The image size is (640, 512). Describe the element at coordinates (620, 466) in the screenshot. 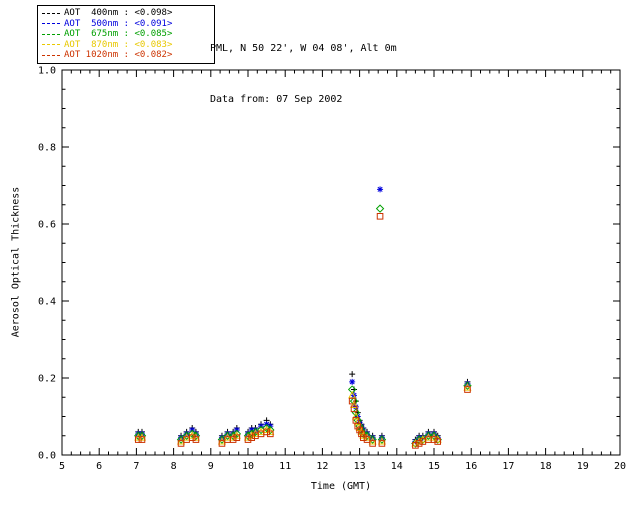

I see `svg-text: 20` at that location.